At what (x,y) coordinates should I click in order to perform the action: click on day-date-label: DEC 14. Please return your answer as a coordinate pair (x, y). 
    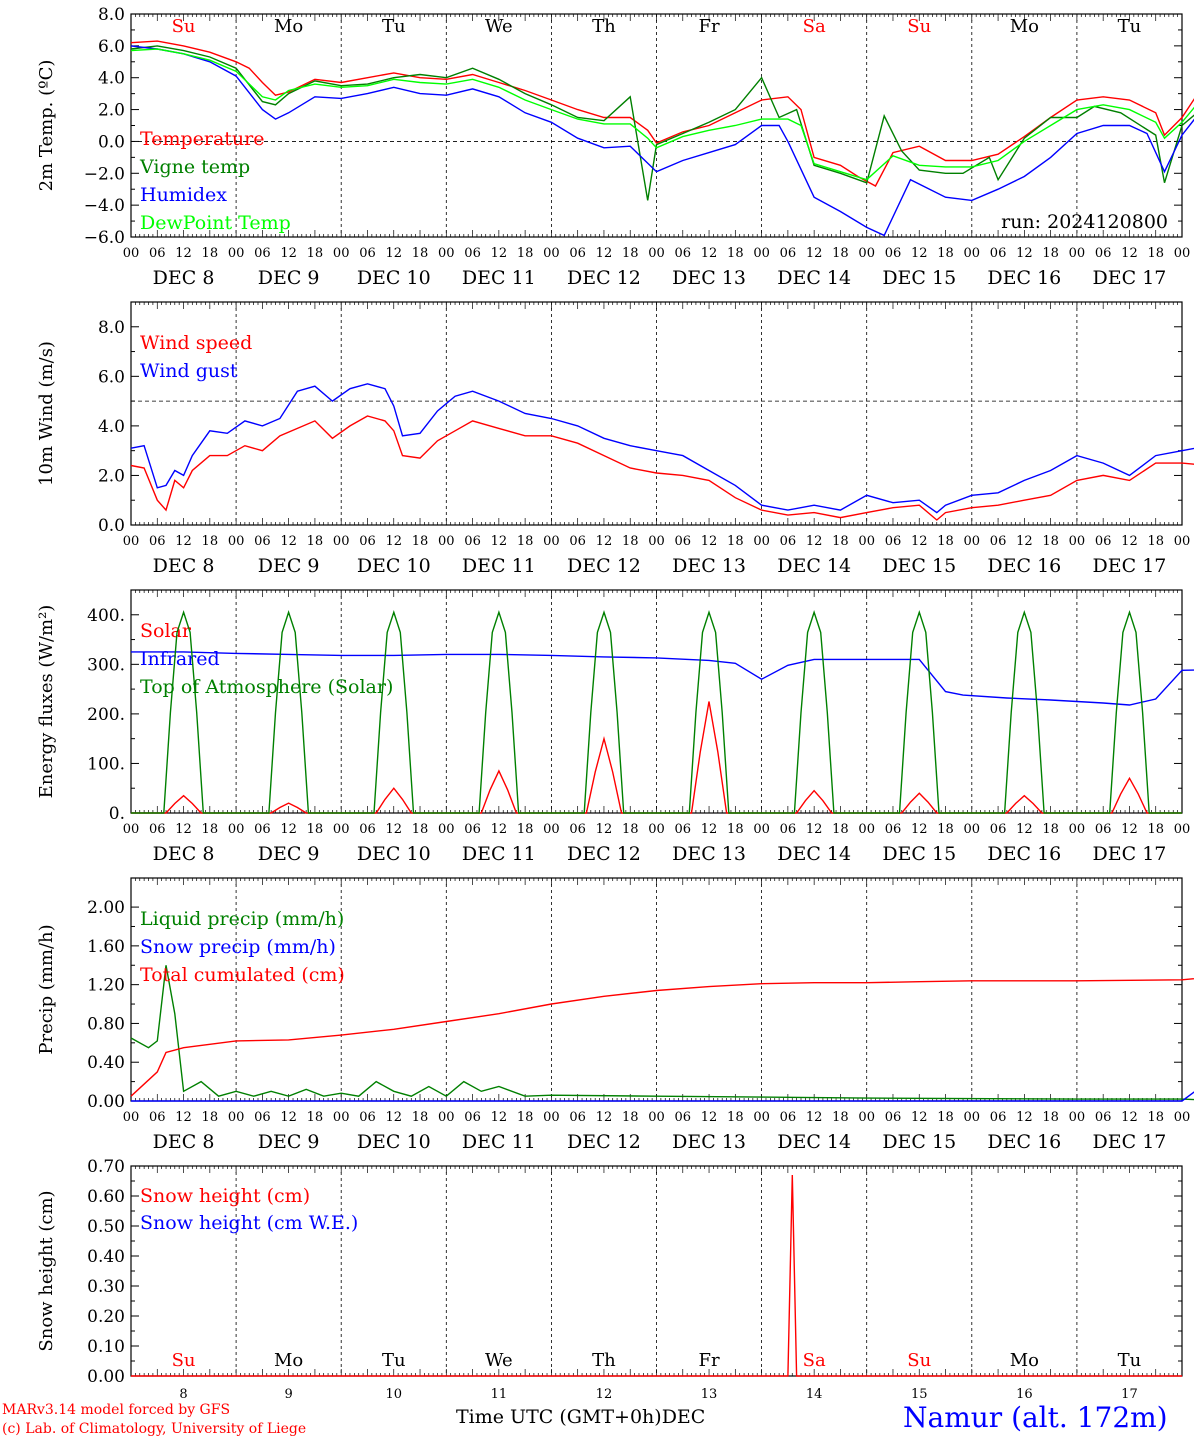
    Looking at the image, I should click on (814, 566).